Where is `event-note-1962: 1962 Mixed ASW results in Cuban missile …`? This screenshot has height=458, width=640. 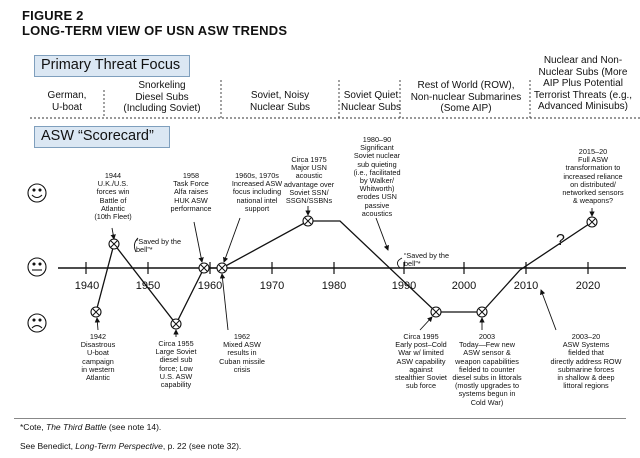 event-note-1962: 1962 Mixed ASW results in Cuban missile … is located at coordinates (242, 353).